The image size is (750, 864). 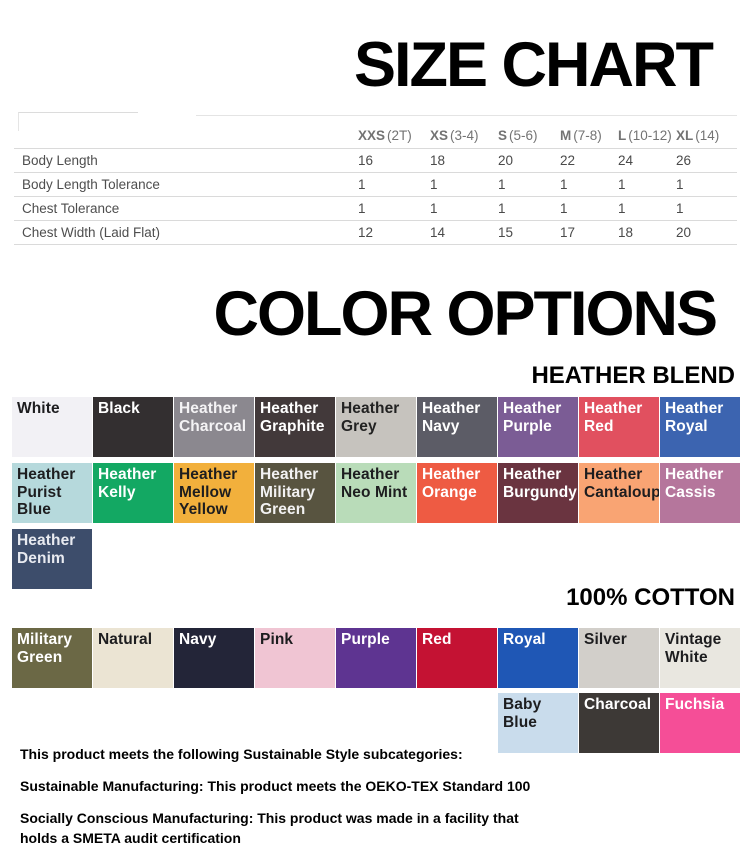 I want to click on row-label: Body Length, so click(x=60, y=160).